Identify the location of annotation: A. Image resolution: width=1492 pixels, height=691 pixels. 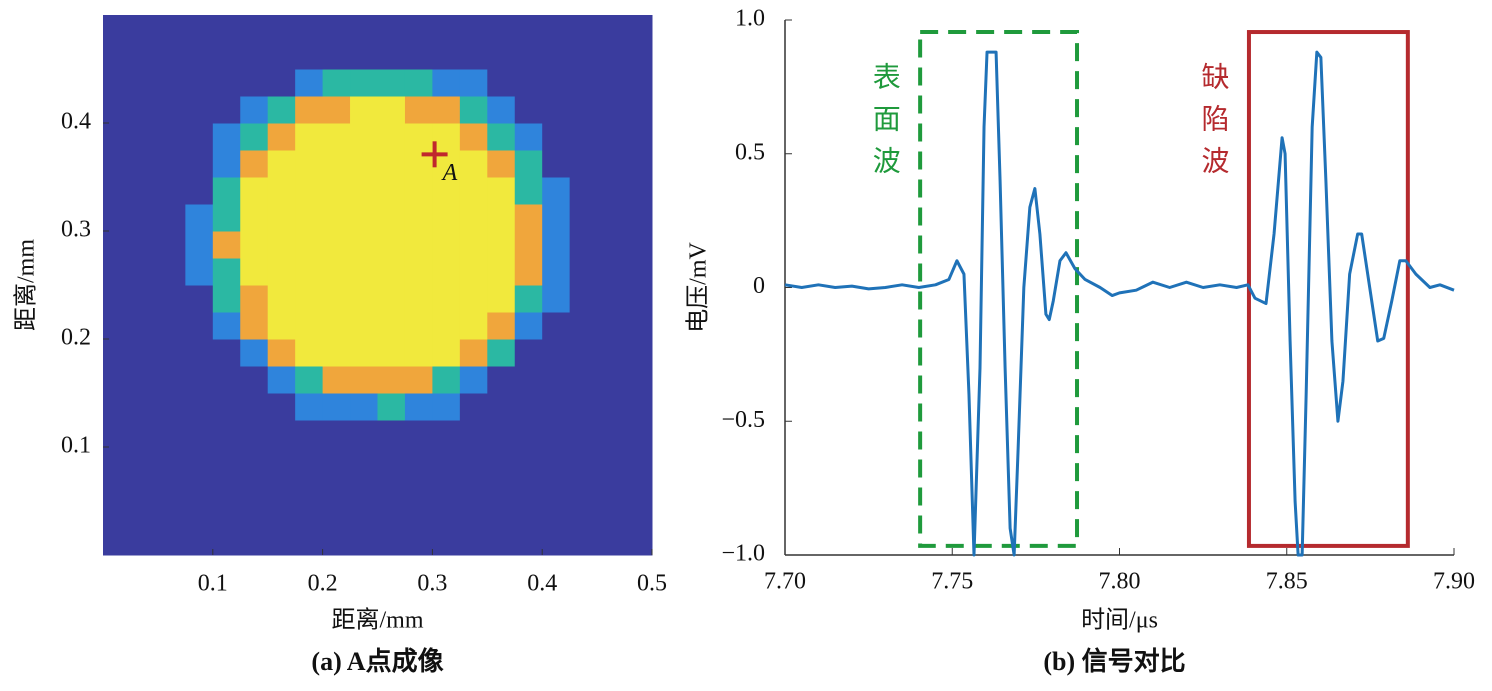
(449, 173).